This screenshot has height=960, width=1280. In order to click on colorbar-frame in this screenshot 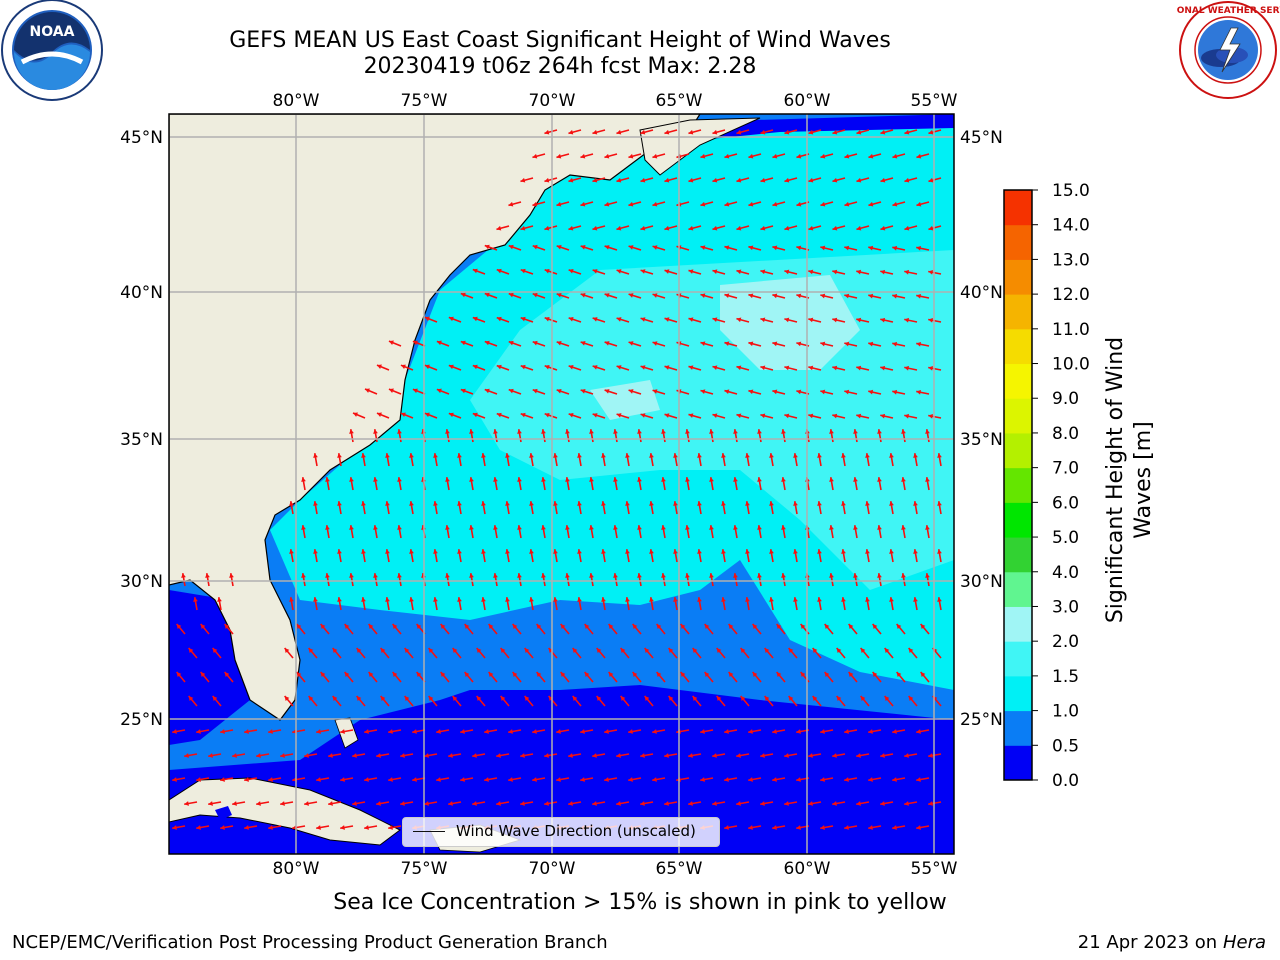, I will do `click(1018, 485)`.